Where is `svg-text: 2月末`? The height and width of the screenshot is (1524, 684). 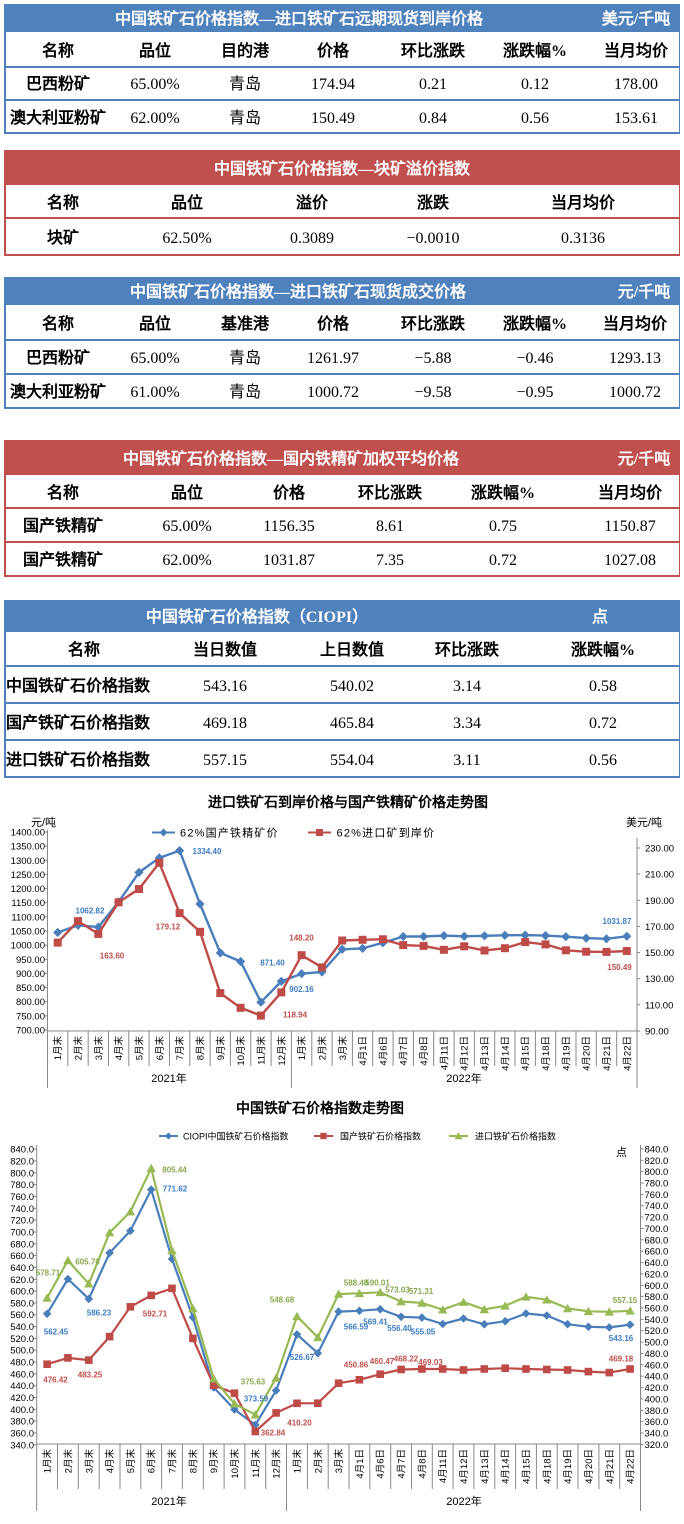 svg-text: 2月末 is located at coordinates (318, 1461).